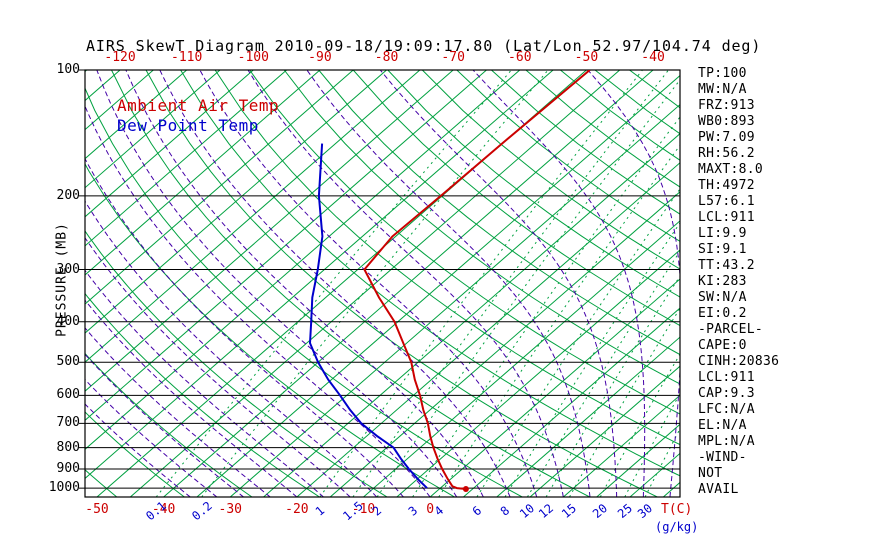 The width and height of the screenshot is (870, 560). What do you see at coordinates (726, 441) in the screenshot?
I see `stats-line: MPL:N/A` at bounding box center [726, 441].